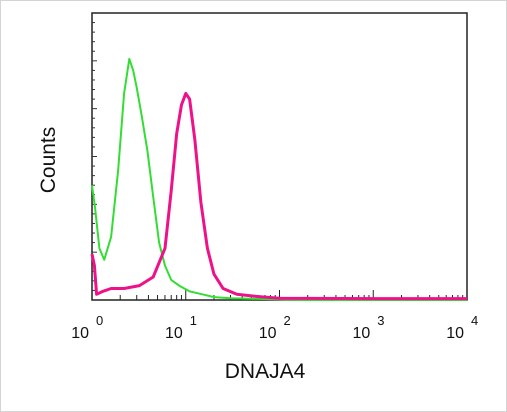 The width and height of the screenshot is (507, 412). Describe the element at coordinates (265, 371) in the screenshot. I see `x-axis-label: DNAJA4` at that location.